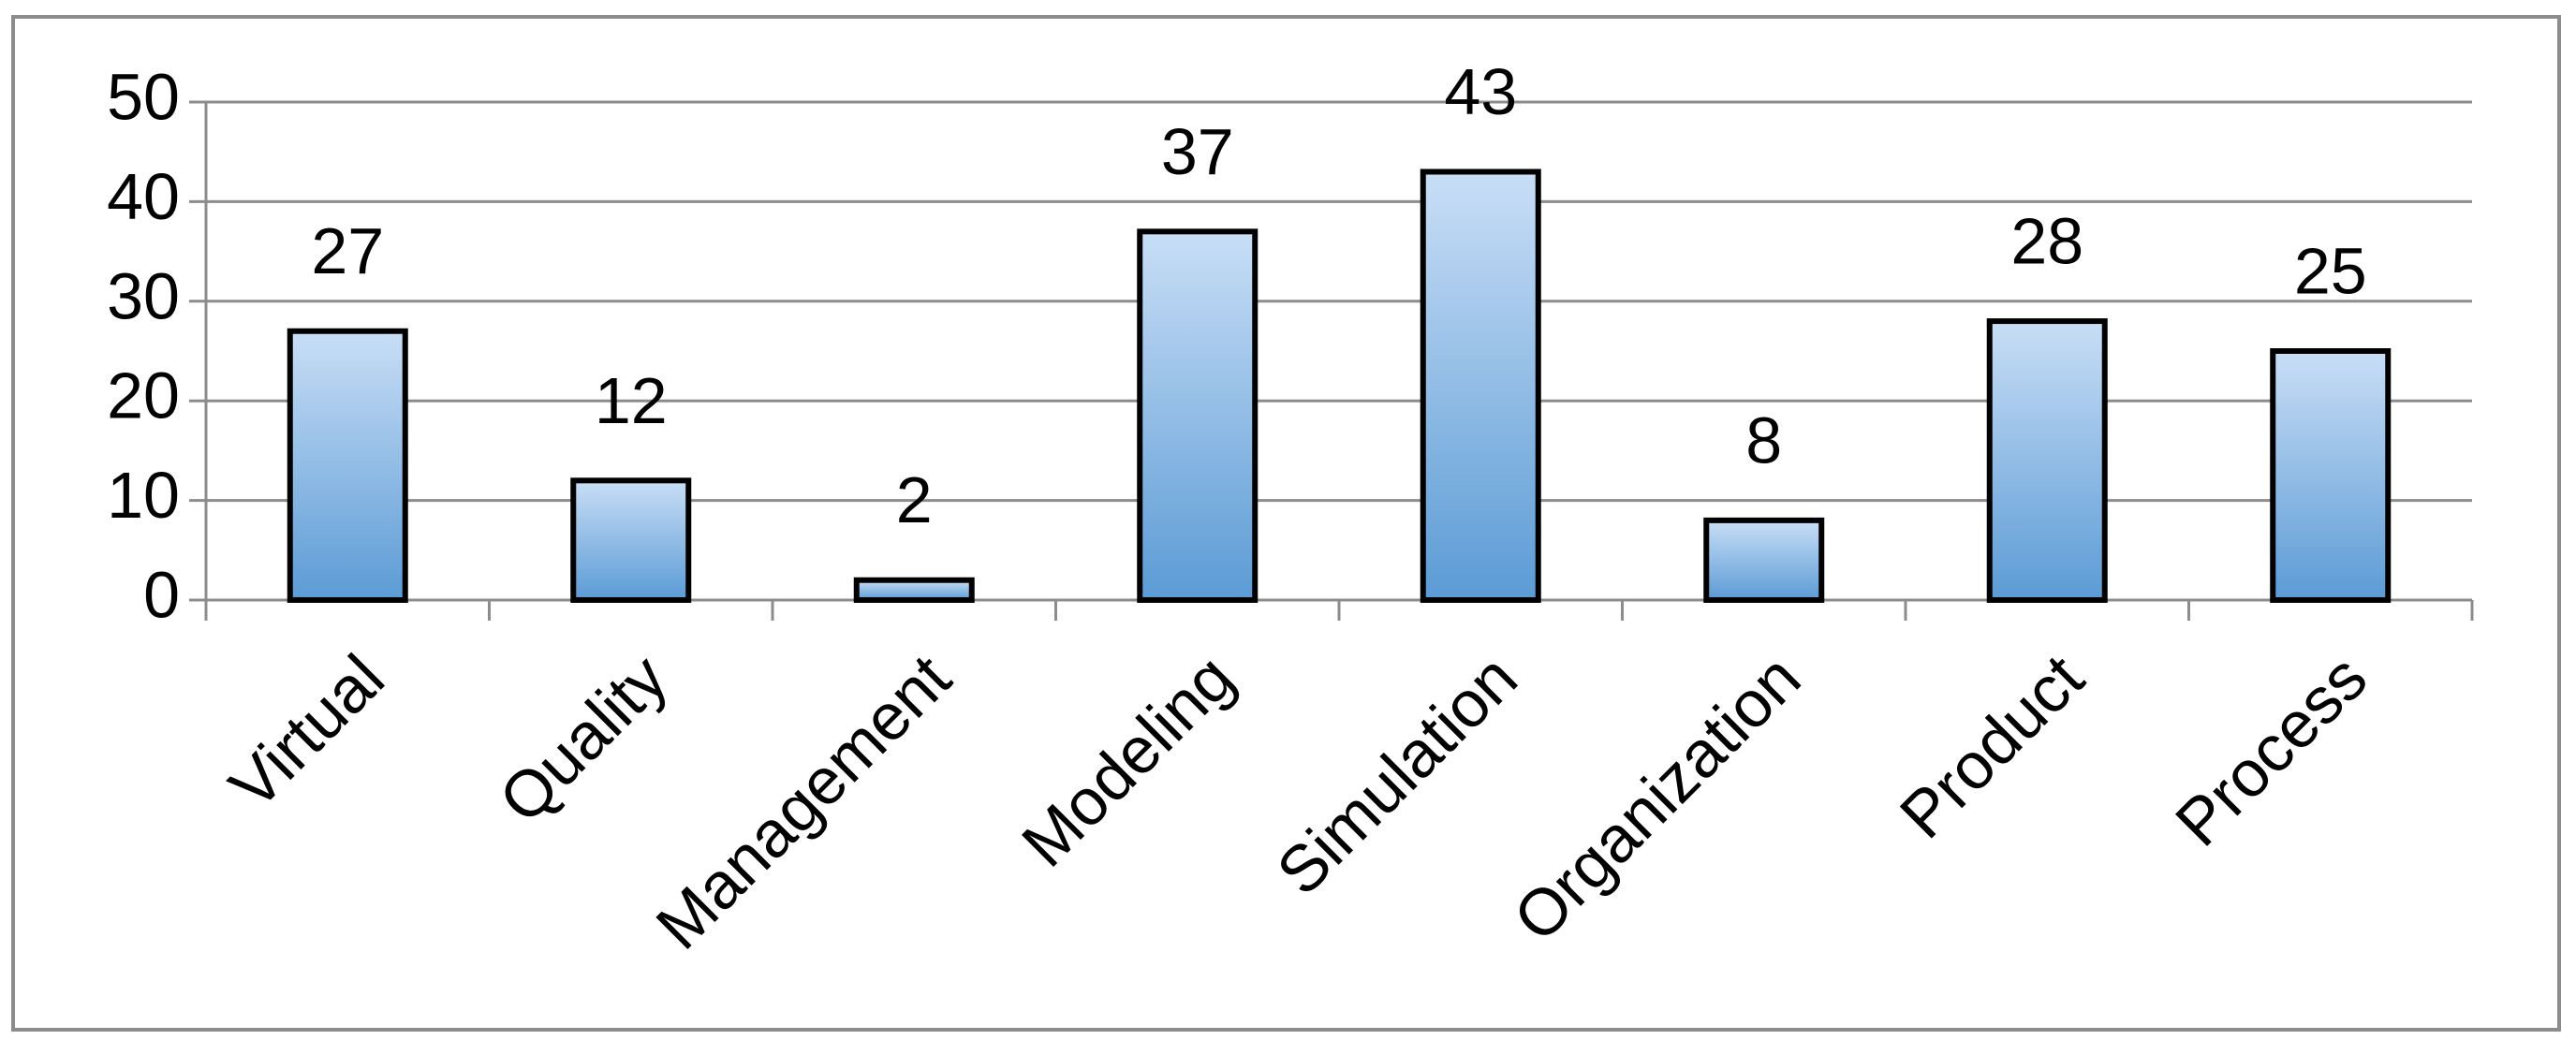 Image resolution: width=2576 pixels, height=1040 pixels. What do you see at coordinates (631, 400) in the screenshot?
I see `data-label: 12` at bounding box center [631, 400].